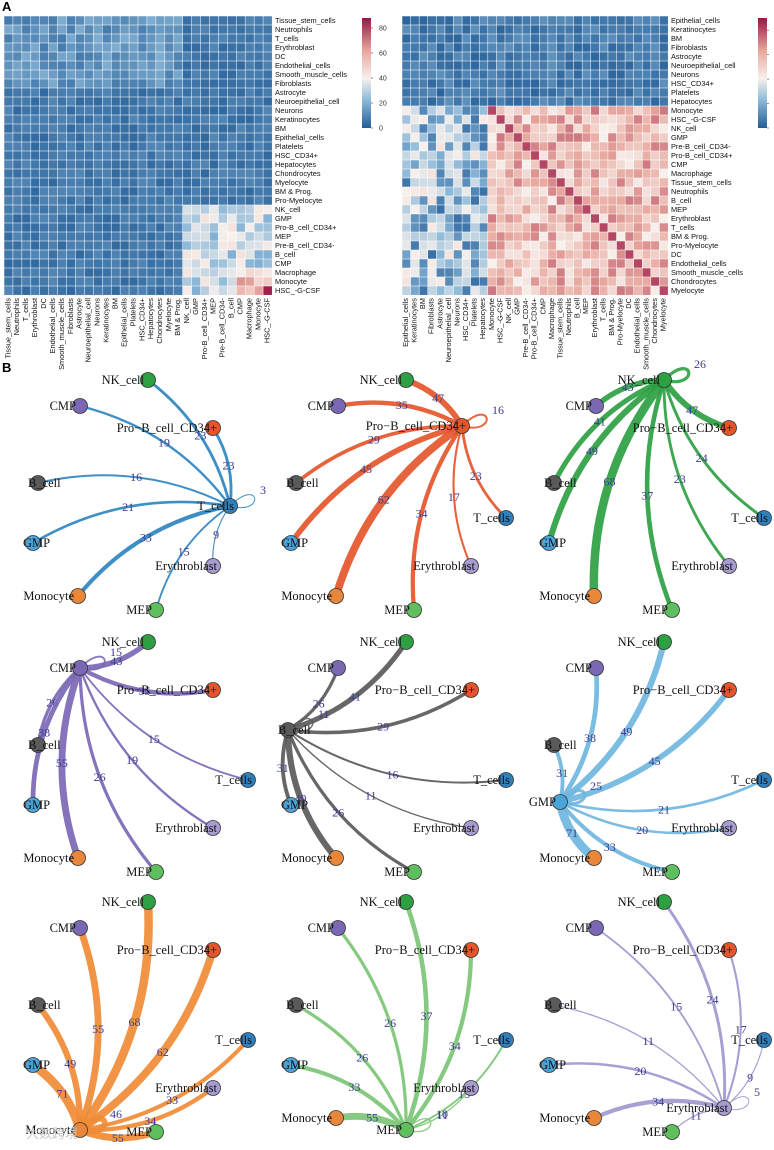  What do you see at coordinates (295, 272) in the screenshot?
I see `left-row-label: Macrophage` at bounding box center [295, 272].